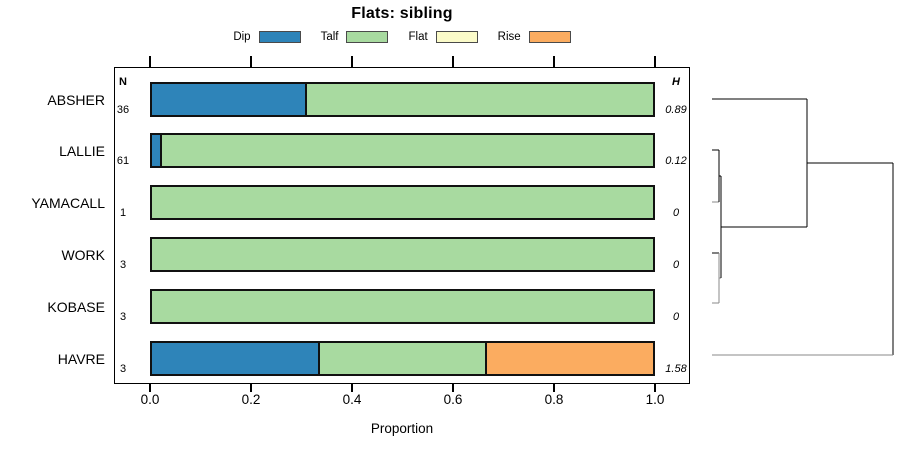 Image resolution: width=900 pixels, height=460 pixels. What do you see at coordinates (418, 37) in the screenshot?
I see `legend-label: Flat` at bounding box center [418, 37].